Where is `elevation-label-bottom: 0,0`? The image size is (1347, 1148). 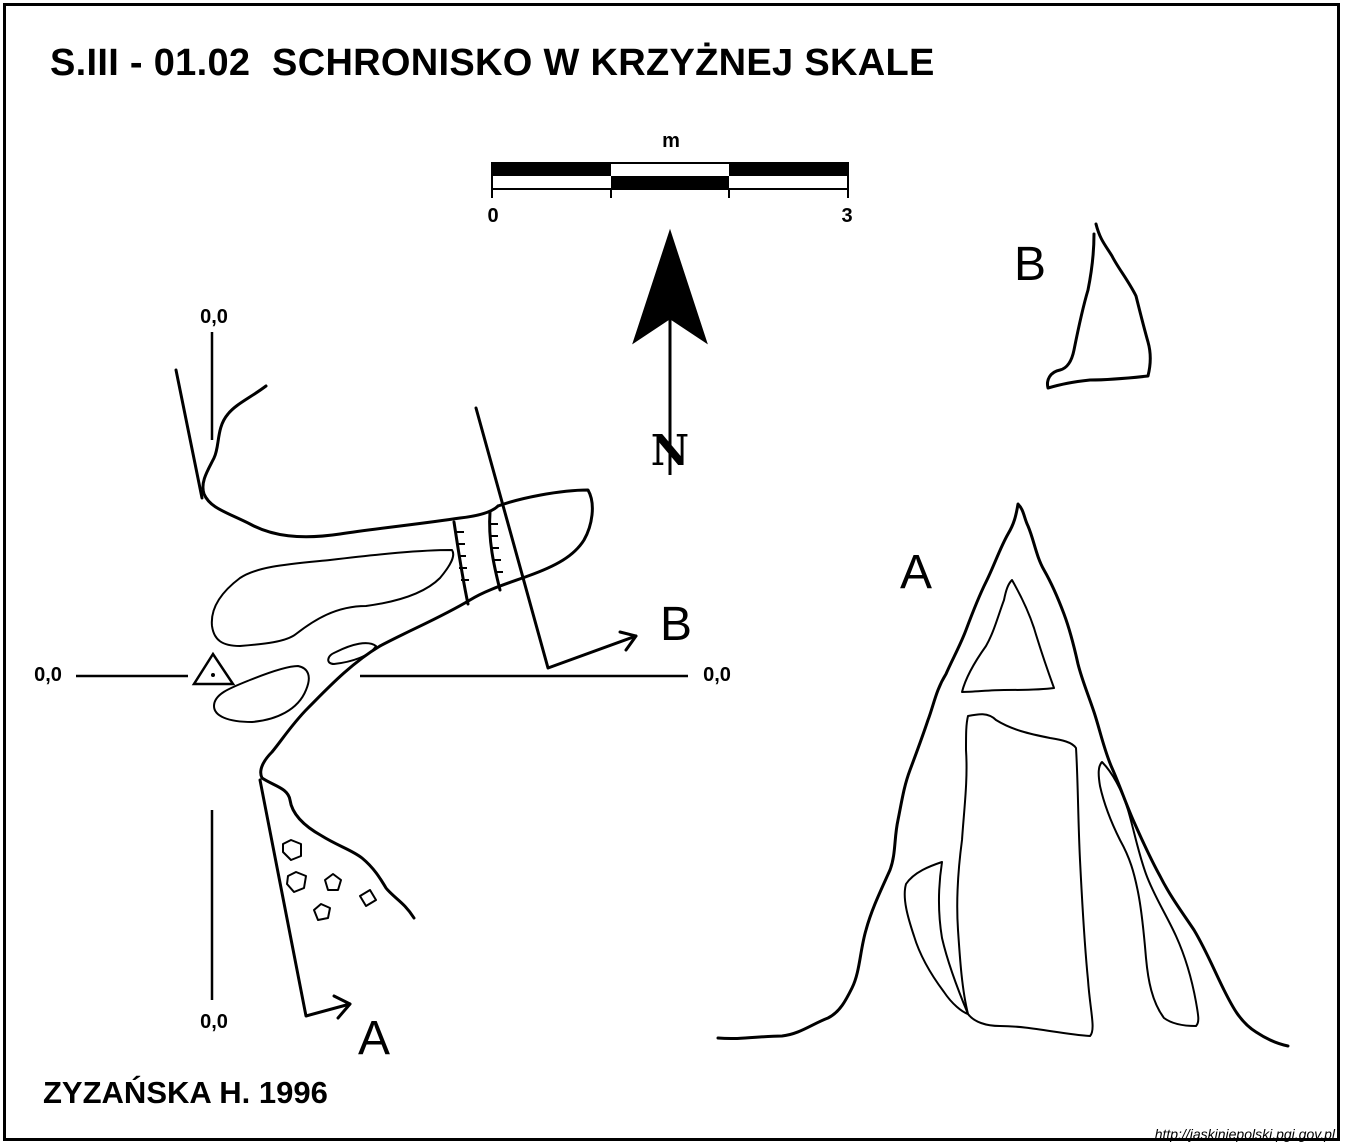 elevation-label-bottom: 0,0 is located at coordinates (214, 1022).